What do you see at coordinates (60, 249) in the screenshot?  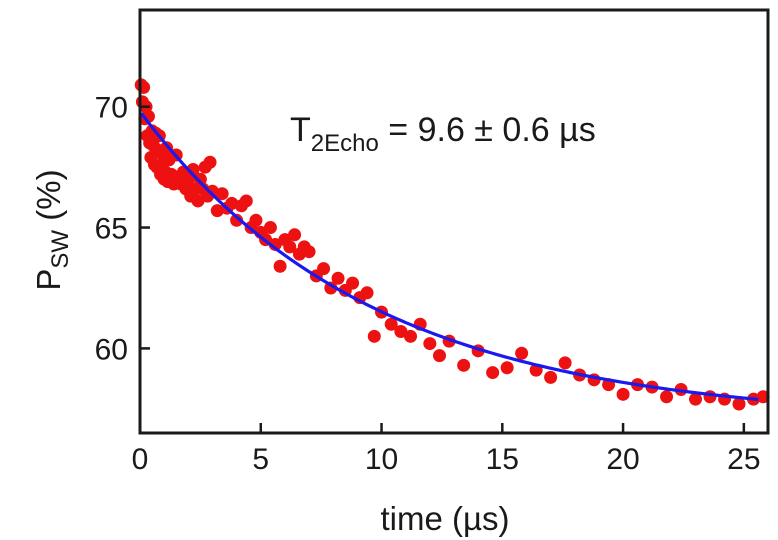 I see `y-axis-label-sub: SW` at bounding box center [60, 249].